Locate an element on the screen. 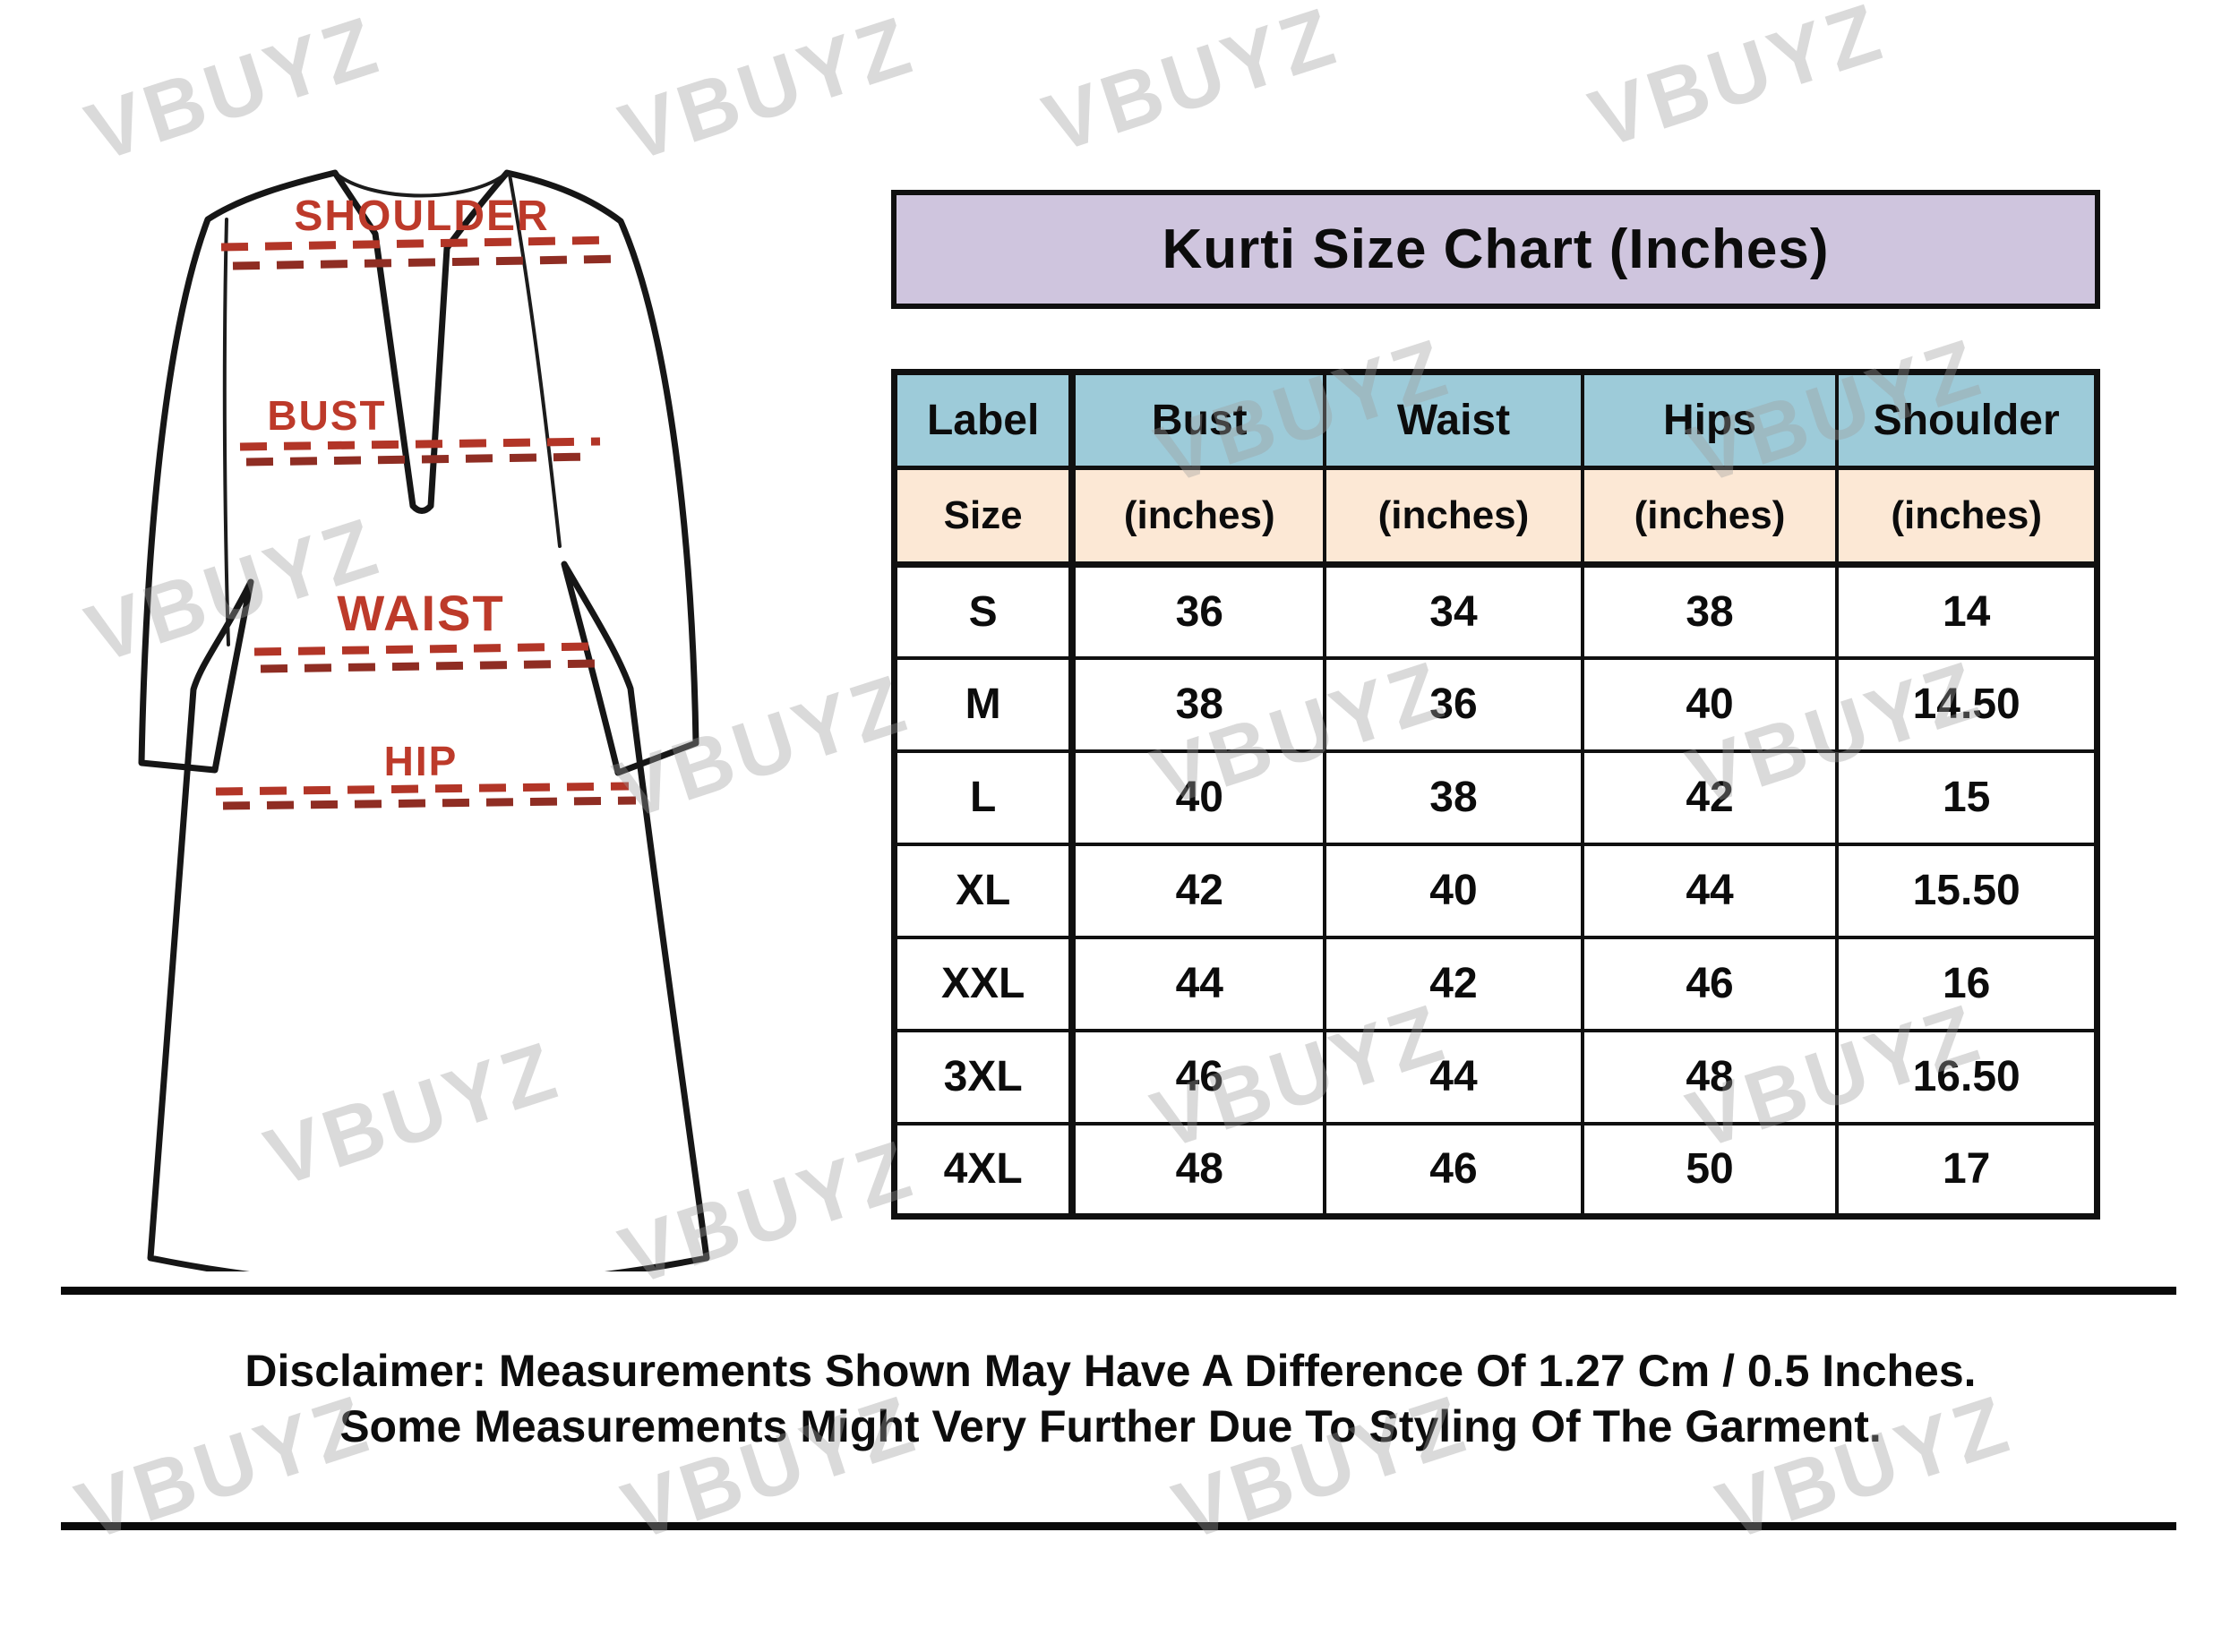 Image resolution: width=2222 pixels, height=1652 pixels. table-row: XL 42 40 44 15.50 is located at coordinates (1495, 890).